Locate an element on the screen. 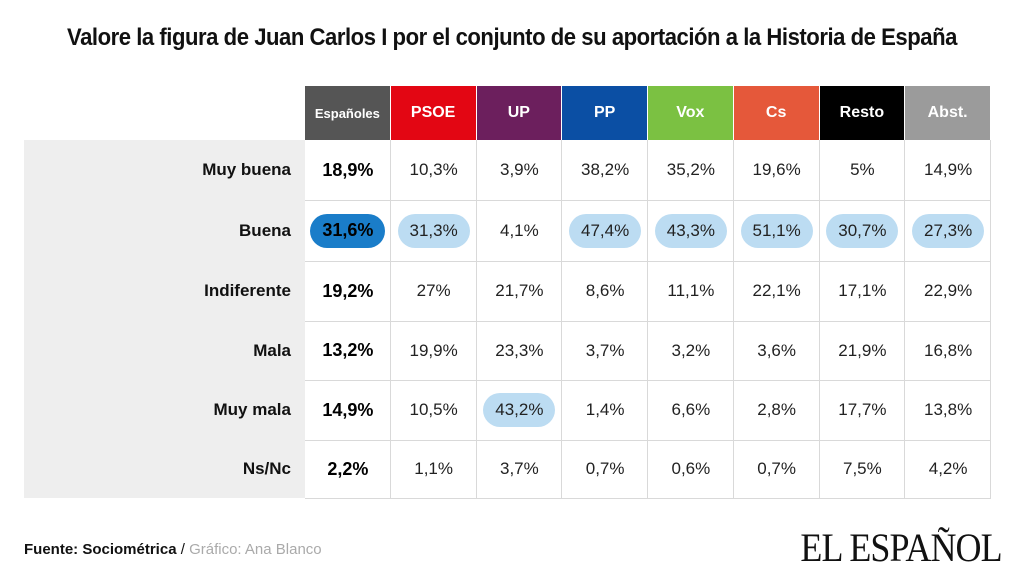  table-cell: 10,5% is located at coordinates (434, 410).